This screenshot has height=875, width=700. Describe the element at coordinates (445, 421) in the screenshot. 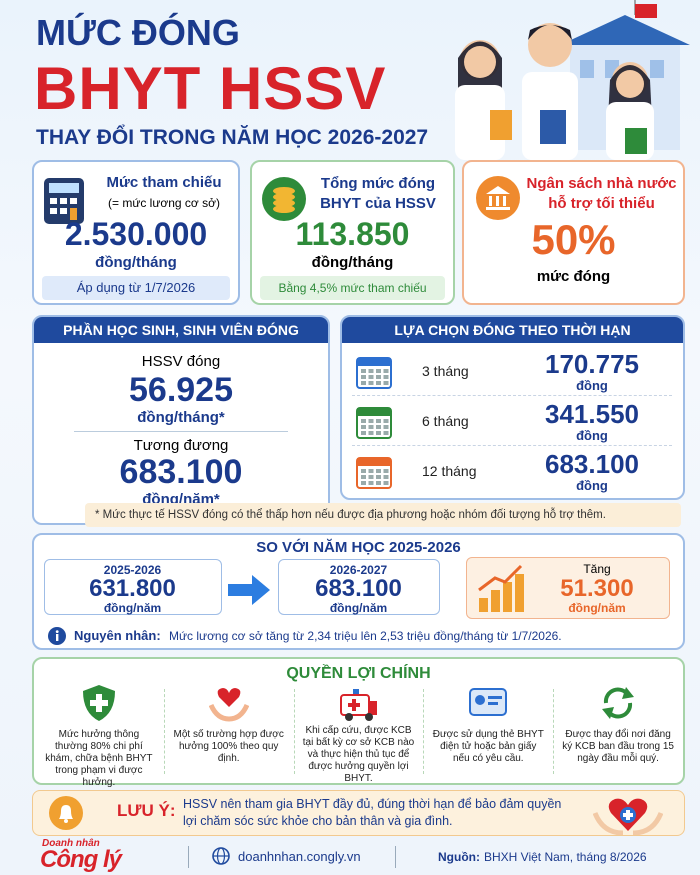

I see `term-period: 6 tháng` at that location.